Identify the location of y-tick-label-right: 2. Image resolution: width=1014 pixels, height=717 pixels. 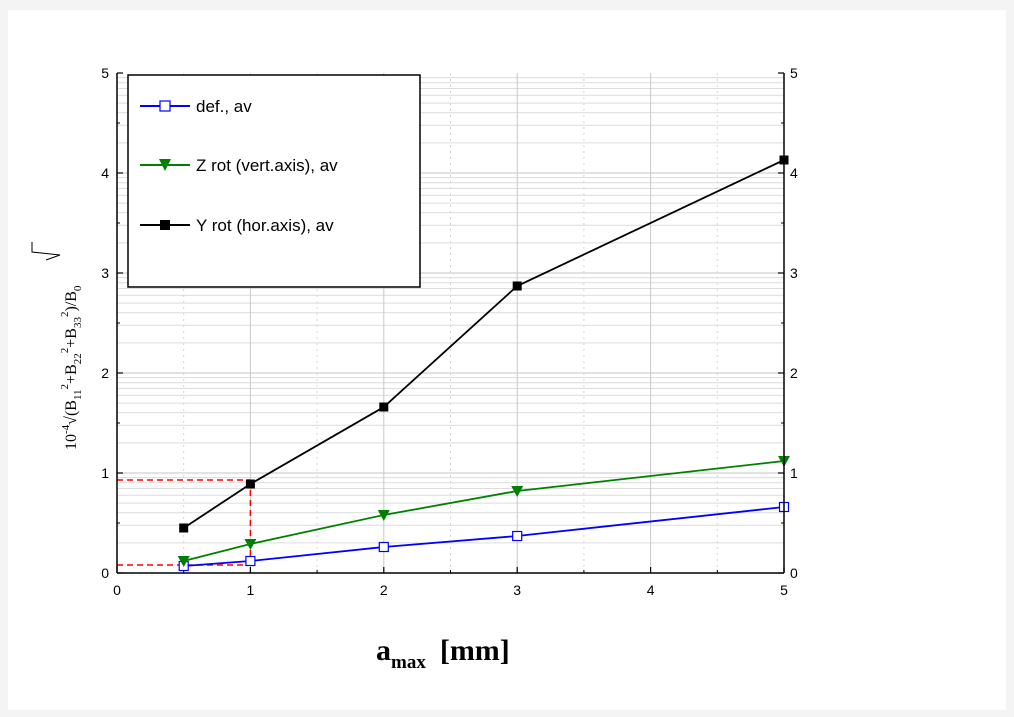
(794, 373).